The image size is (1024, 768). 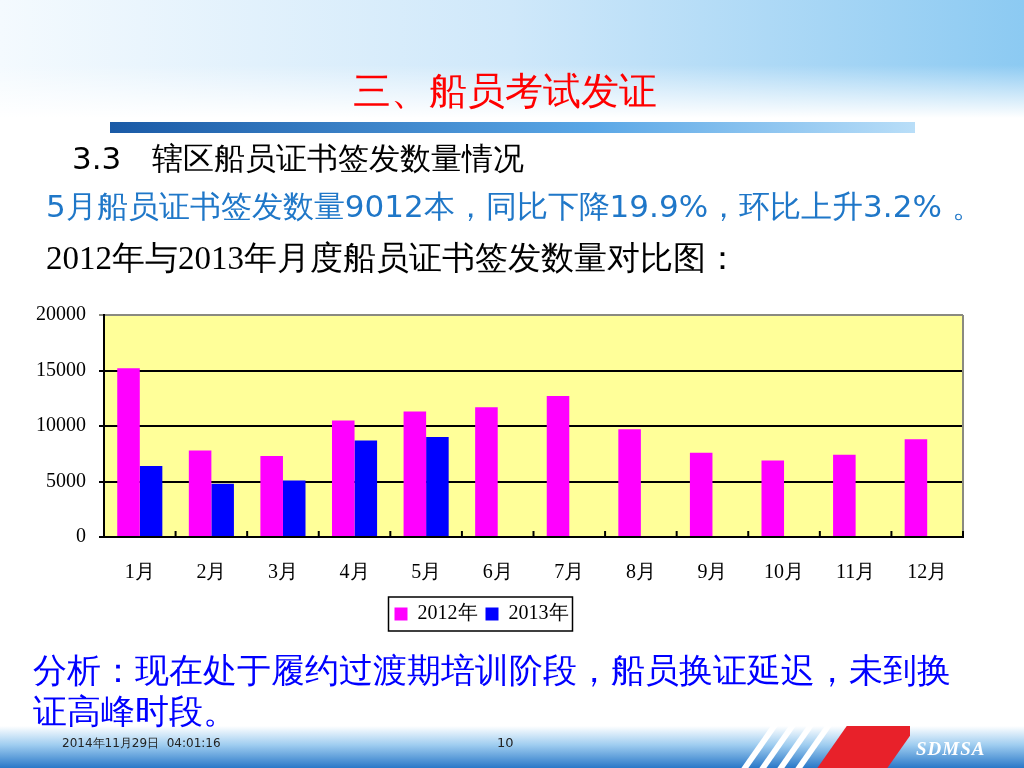 What do you see at coordinates (298, 158) in the screenshot?
I see `chart-subtitle: 3.3 辖区船员证书签发数量情况` at bounding box center [298, 158].